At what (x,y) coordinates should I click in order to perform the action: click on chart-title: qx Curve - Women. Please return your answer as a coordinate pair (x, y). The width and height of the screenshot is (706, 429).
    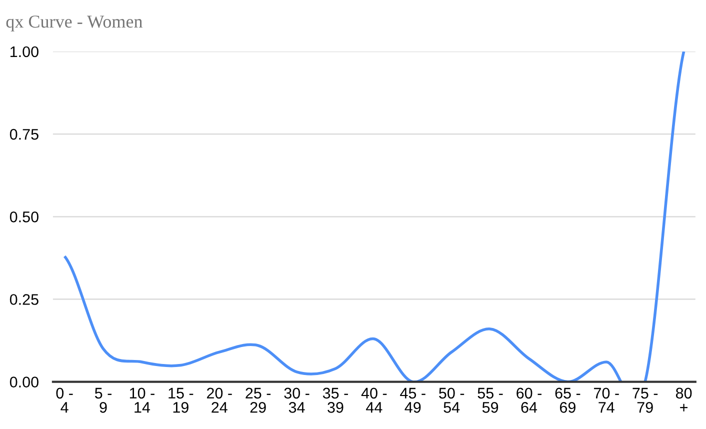
    Looking at the image, I should click on (74, 24).